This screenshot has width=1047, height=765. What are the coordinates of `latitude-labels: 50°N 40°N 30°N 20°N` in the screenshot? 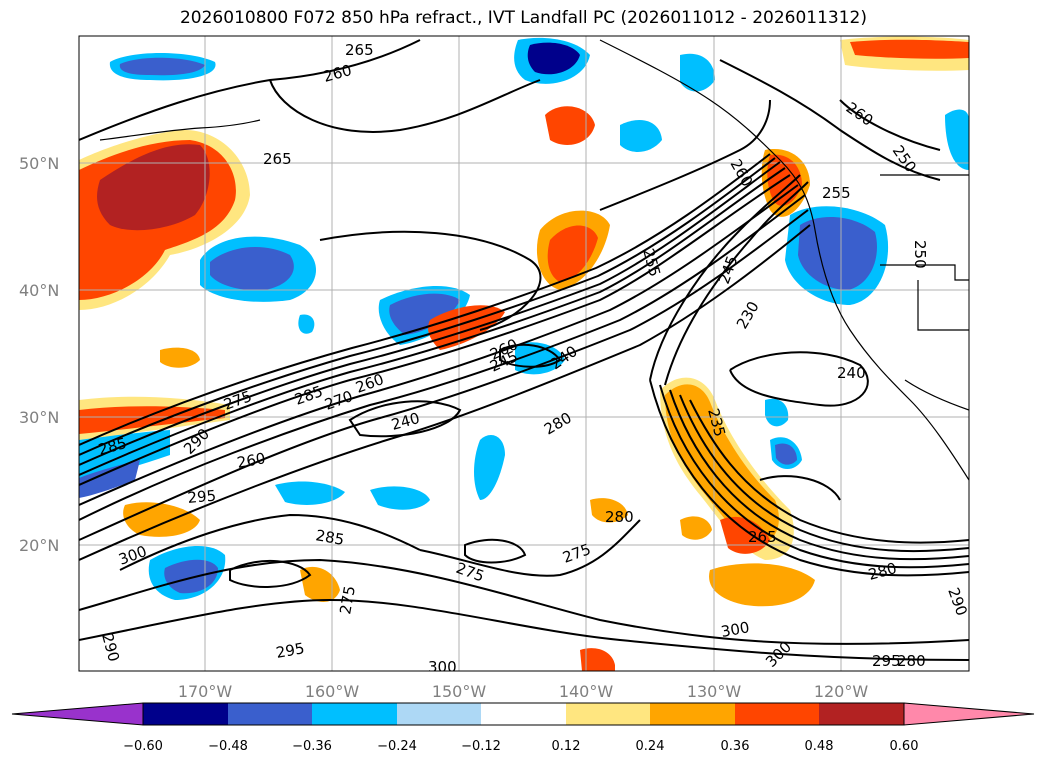 It's located at (39, 354).